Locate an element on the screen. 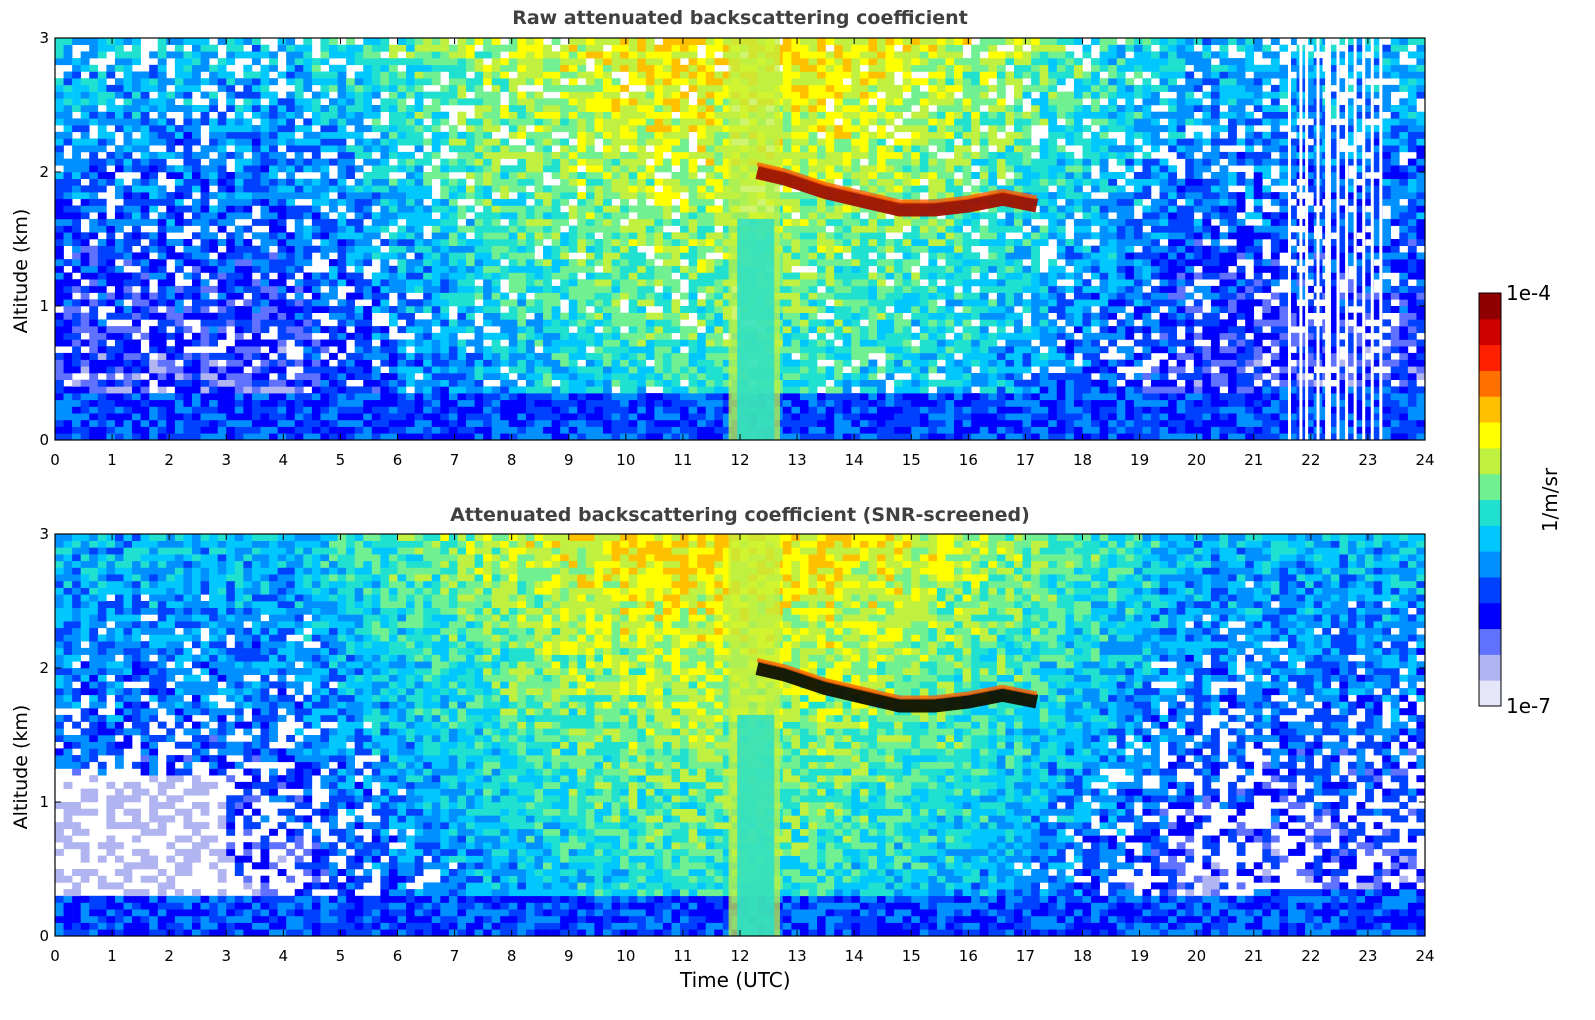 This screenshot has height=1020, width=1595. colorbar-unit-label: 1/m/sr is located at coordinates (1550, 500).